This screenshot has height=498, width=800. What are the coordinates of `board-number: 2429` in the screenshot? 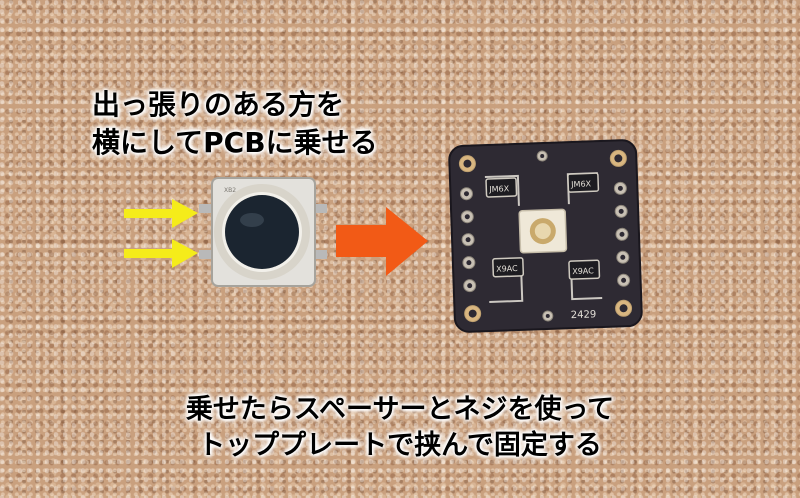 It's located at (584, 315).